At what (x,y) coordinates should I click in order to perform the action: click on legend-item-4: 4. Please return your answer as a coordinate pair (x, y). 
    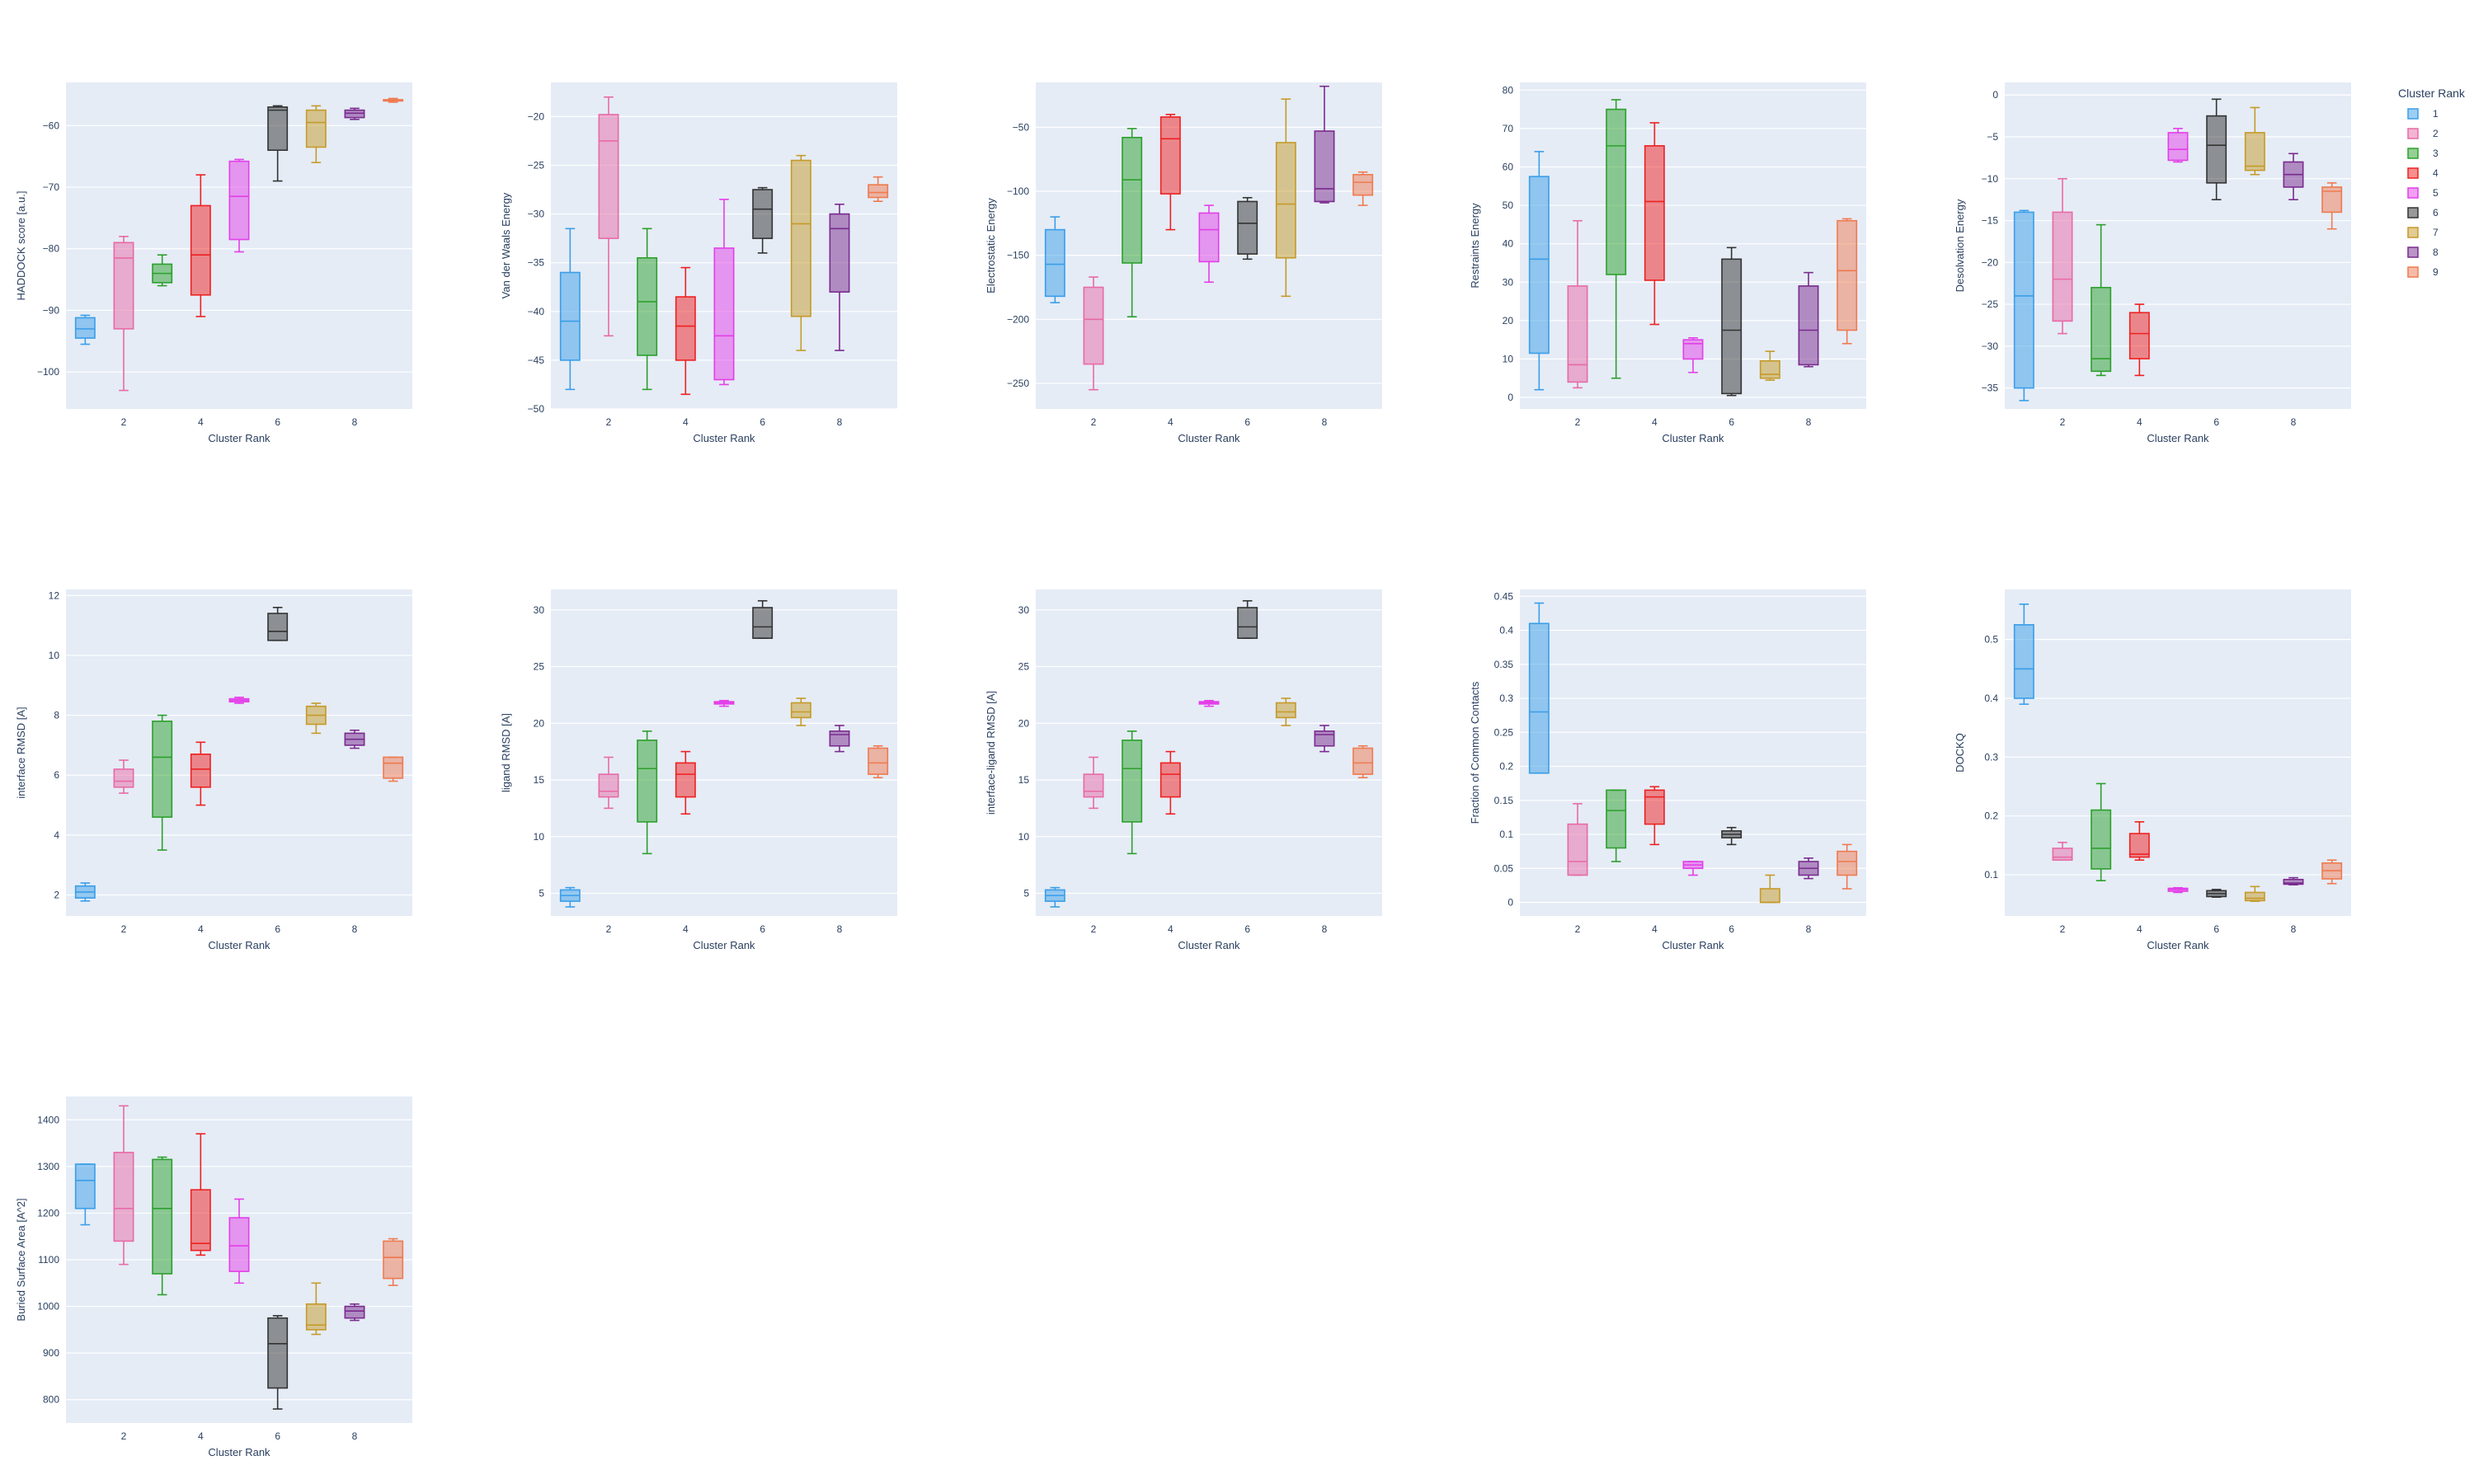
    Looking at the image, I should click on (2423, 173).